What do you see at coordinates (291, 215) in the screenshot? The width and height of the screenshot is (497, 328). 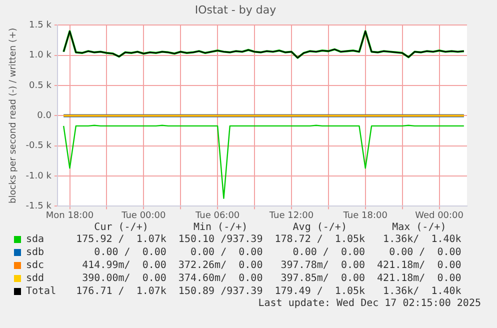 I see `x-tick-label: Tue 12:00` at bounding box center [291, 215].